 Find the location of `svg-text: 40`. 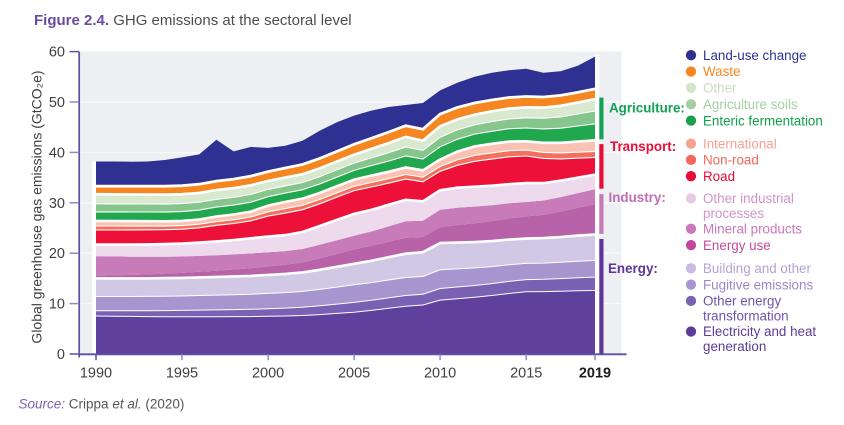

svg-text: 40 is located at coordinates (57, 153).